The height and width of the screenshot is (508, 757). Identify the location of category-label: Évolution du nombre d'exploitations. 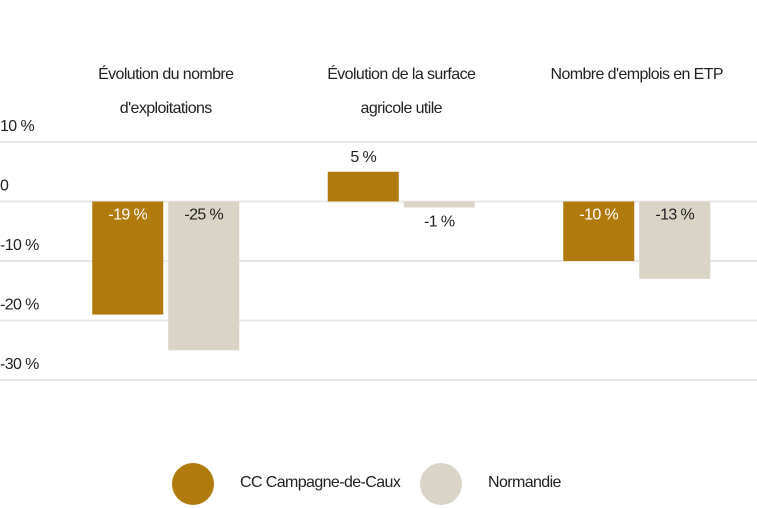
(166, 91).